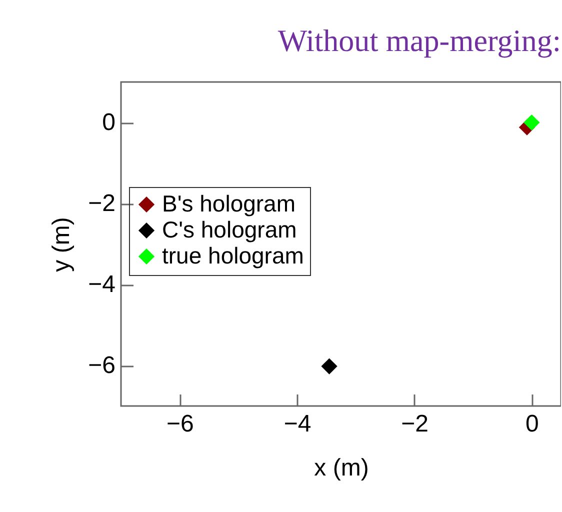 This screenshot has height=512, width=562. Describe the element at coordinates (532, 424) in the screenshot. I see `x-tick-label: 0` at that location.